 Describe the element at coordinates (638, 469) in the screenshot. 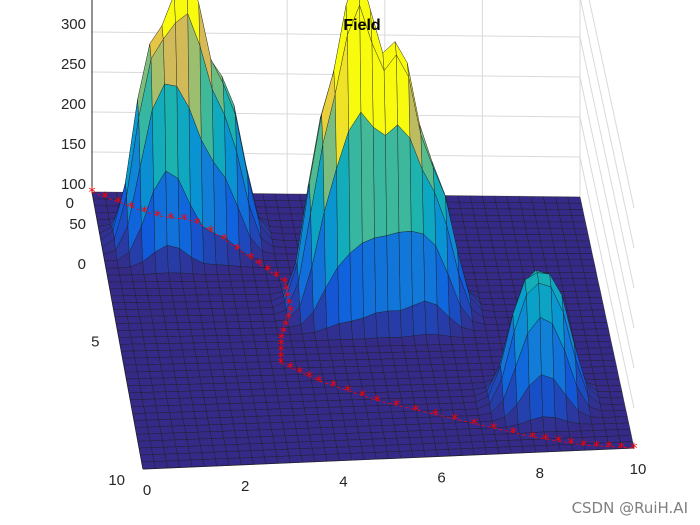

I see `x-tick-label: 10` at that location.